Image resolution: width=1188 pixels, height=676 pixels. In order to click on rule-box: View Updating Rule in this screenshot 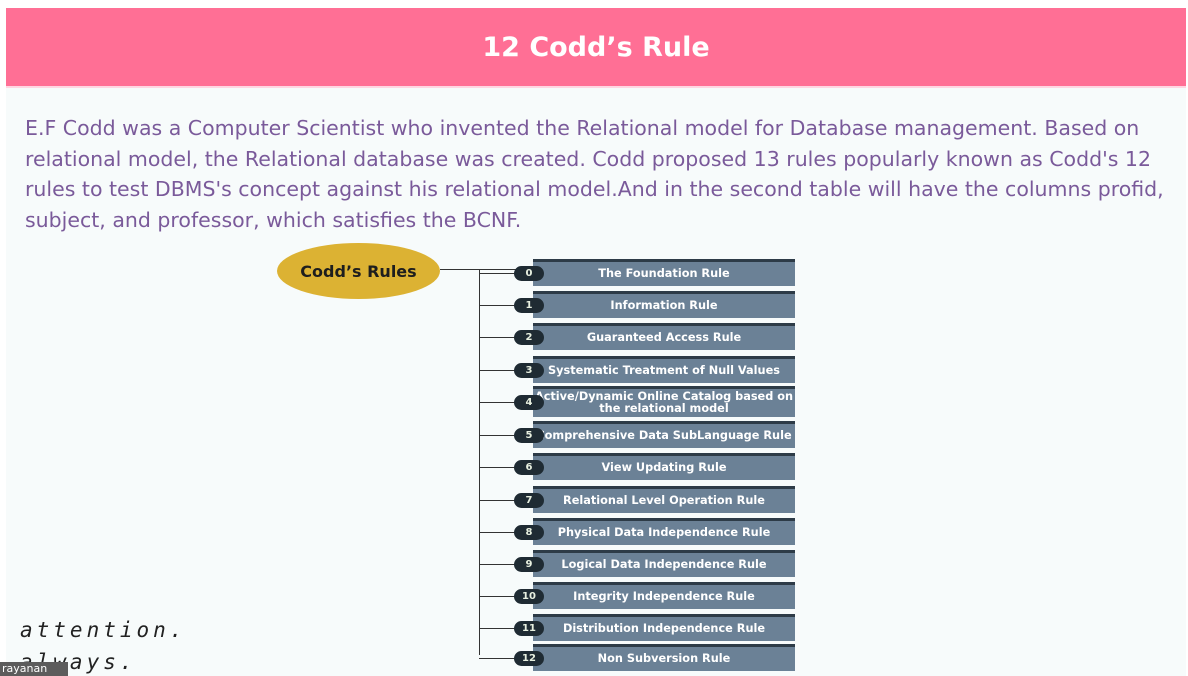, I will do `click(664, 466)`.